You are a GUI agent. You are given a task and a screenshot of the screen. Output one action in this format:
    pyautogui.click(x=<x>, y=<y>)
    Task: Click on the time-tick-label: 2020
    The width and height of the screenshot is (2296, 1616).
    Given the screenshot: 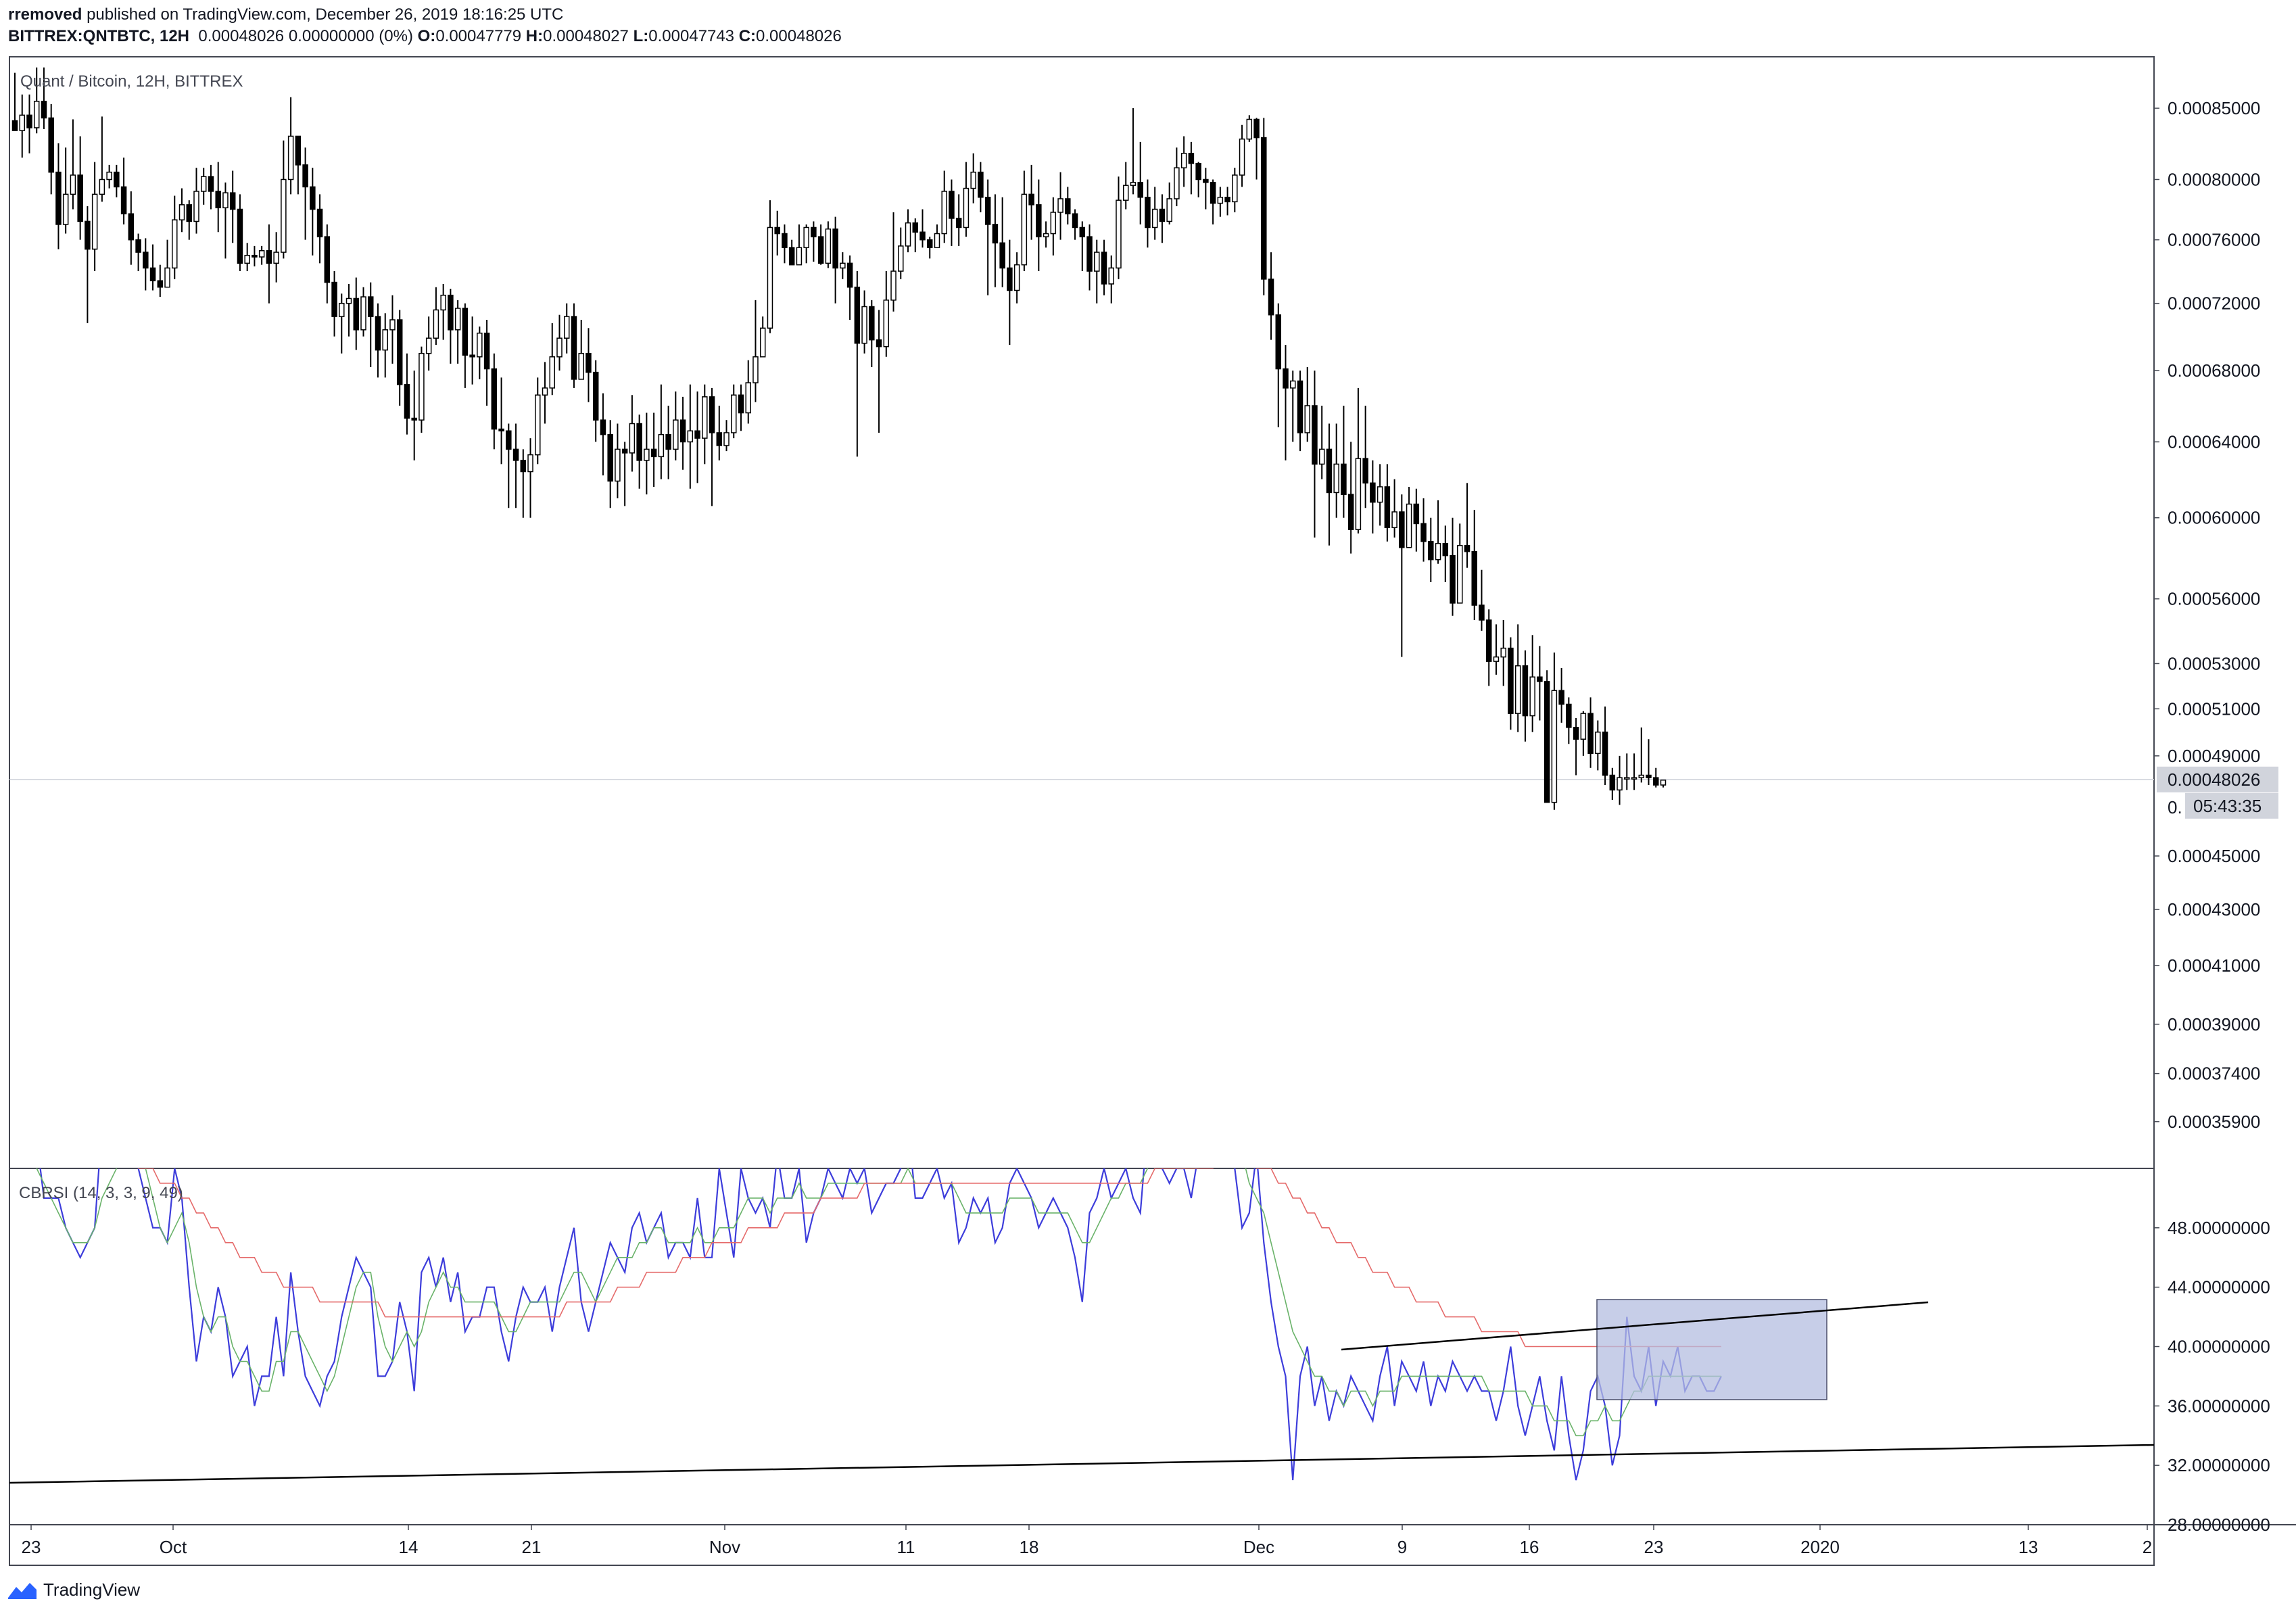 What is the action you would take?
    pyautogui.click(x=1820, y=1547)
    